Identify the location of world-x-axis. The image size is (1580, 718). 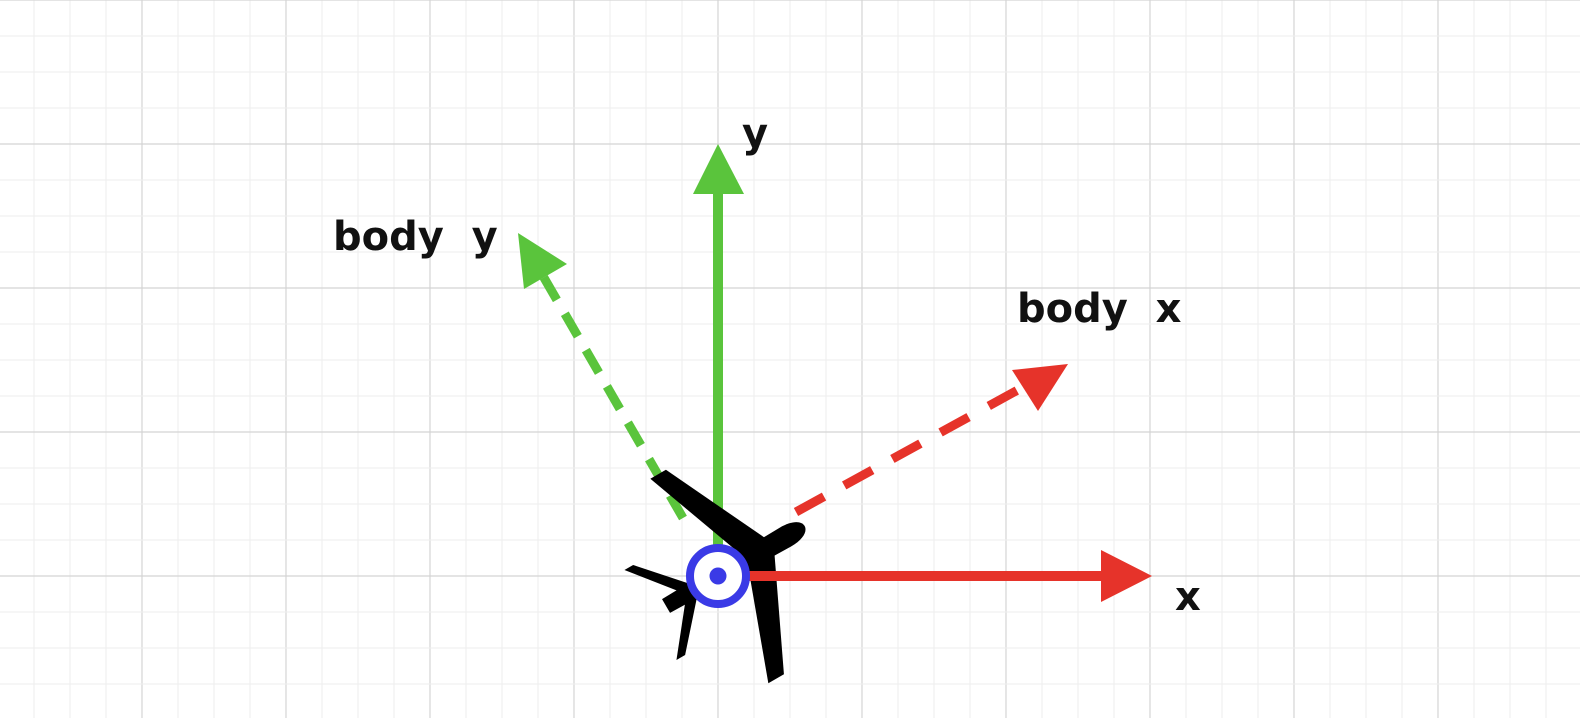
(946, 576).